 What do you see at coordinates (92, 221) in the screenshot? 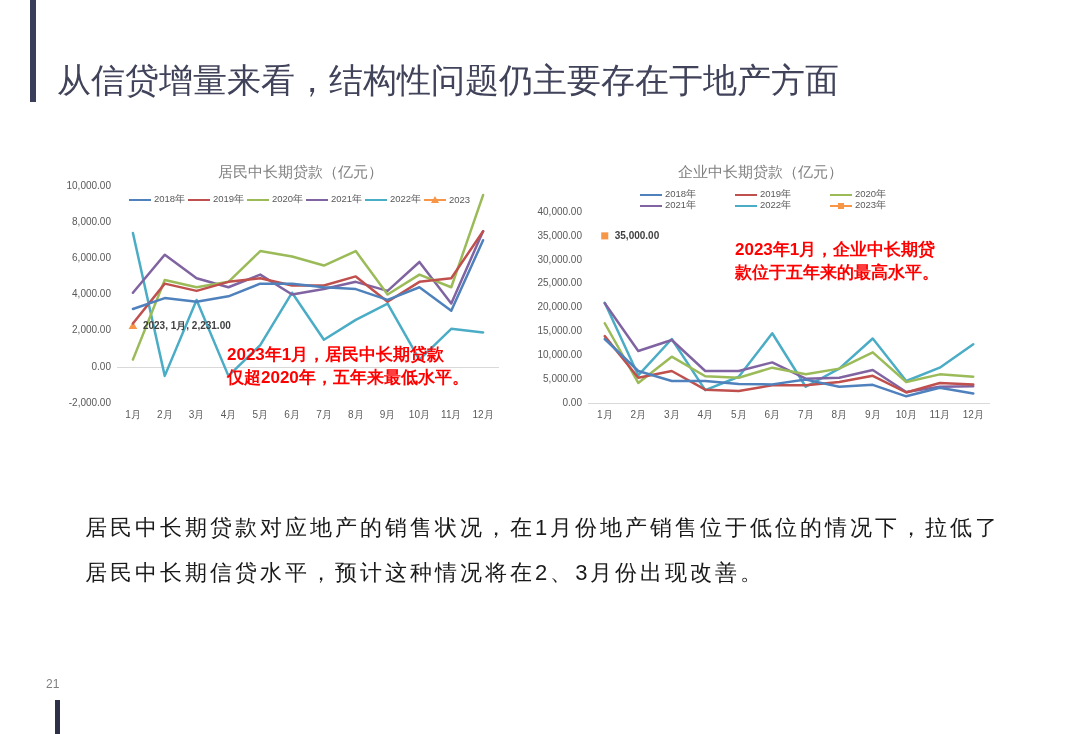
I see `y-tick-label: 8,000.00` at bounding box center [92, 221].